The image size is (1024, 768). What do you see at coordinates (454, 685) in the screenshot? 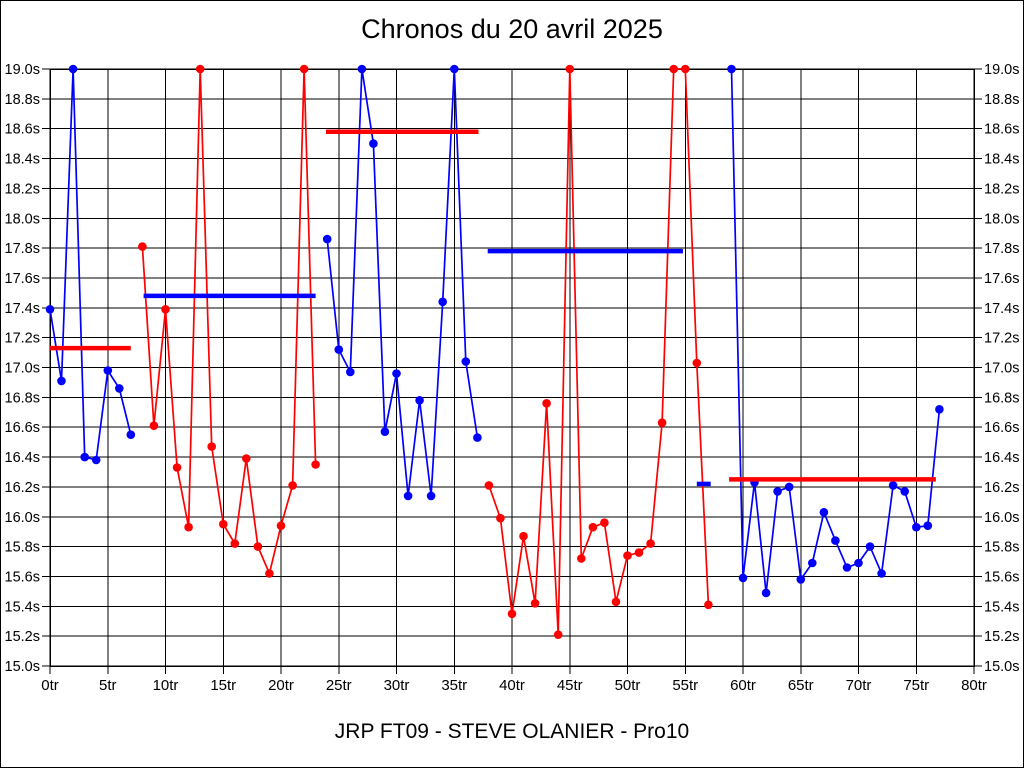
I see `x-tick-label: 35tr` at bounding box center [454, 685].